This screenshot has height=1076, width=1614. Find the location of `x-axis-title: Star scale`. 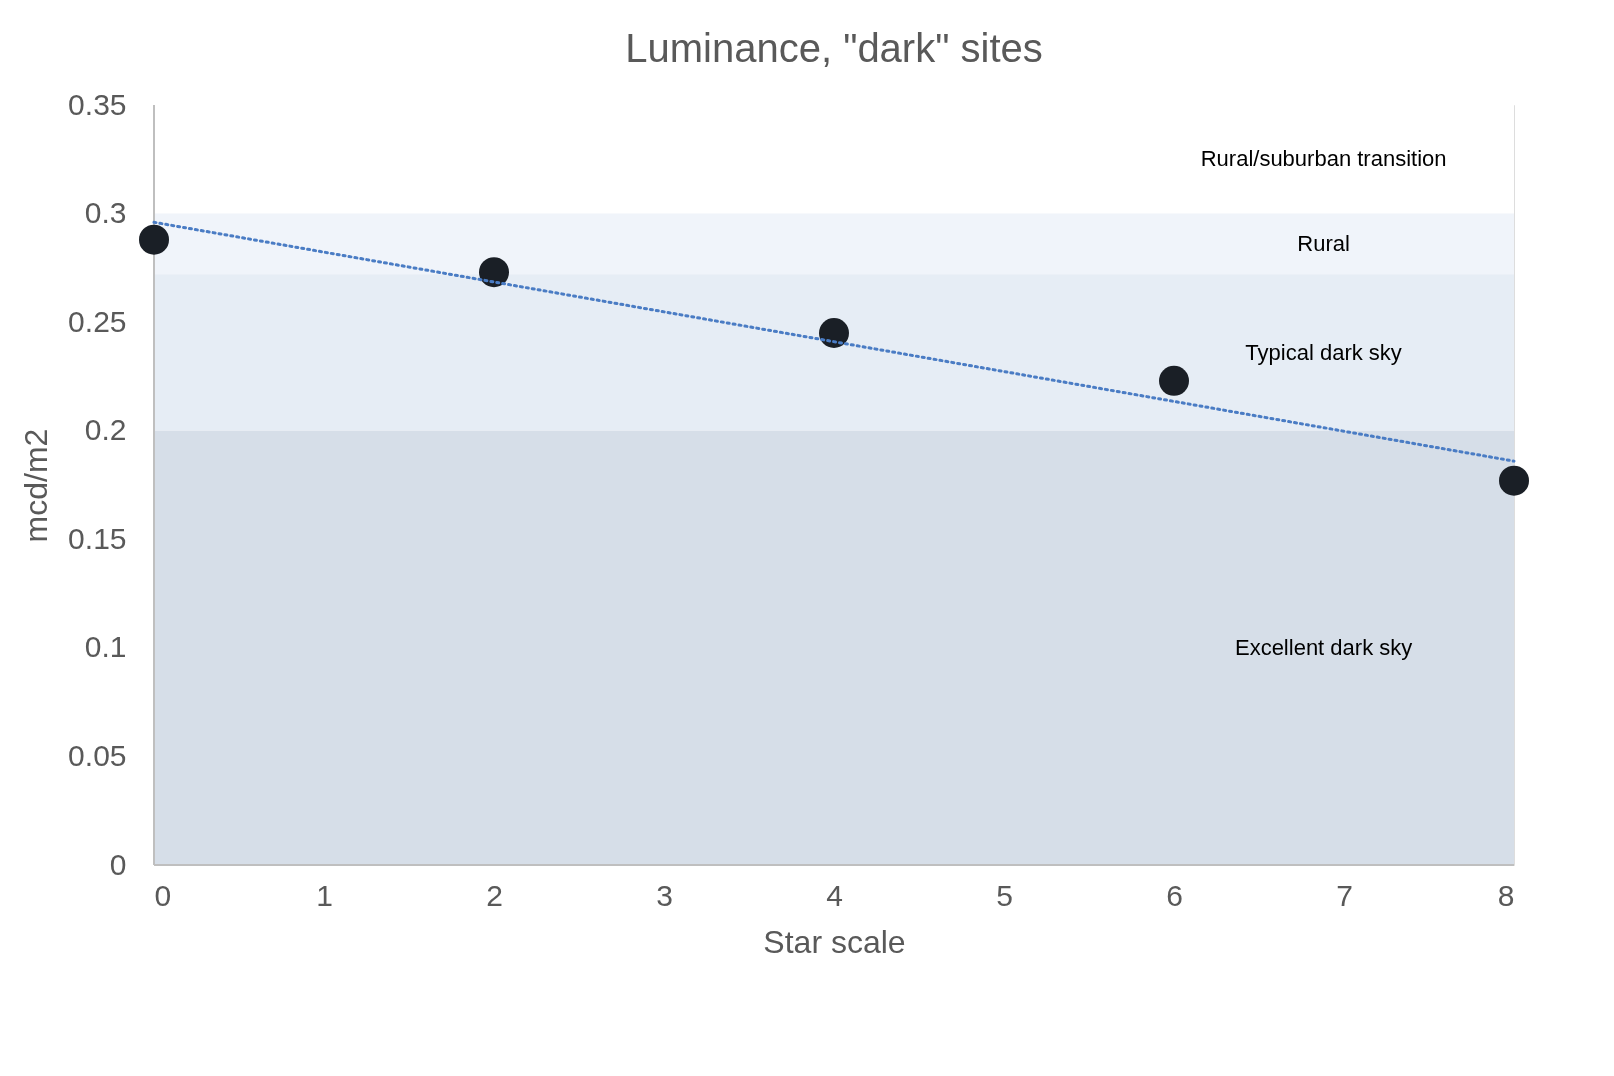

x-axis-title: Star scale is located at coordinates (834, 941).